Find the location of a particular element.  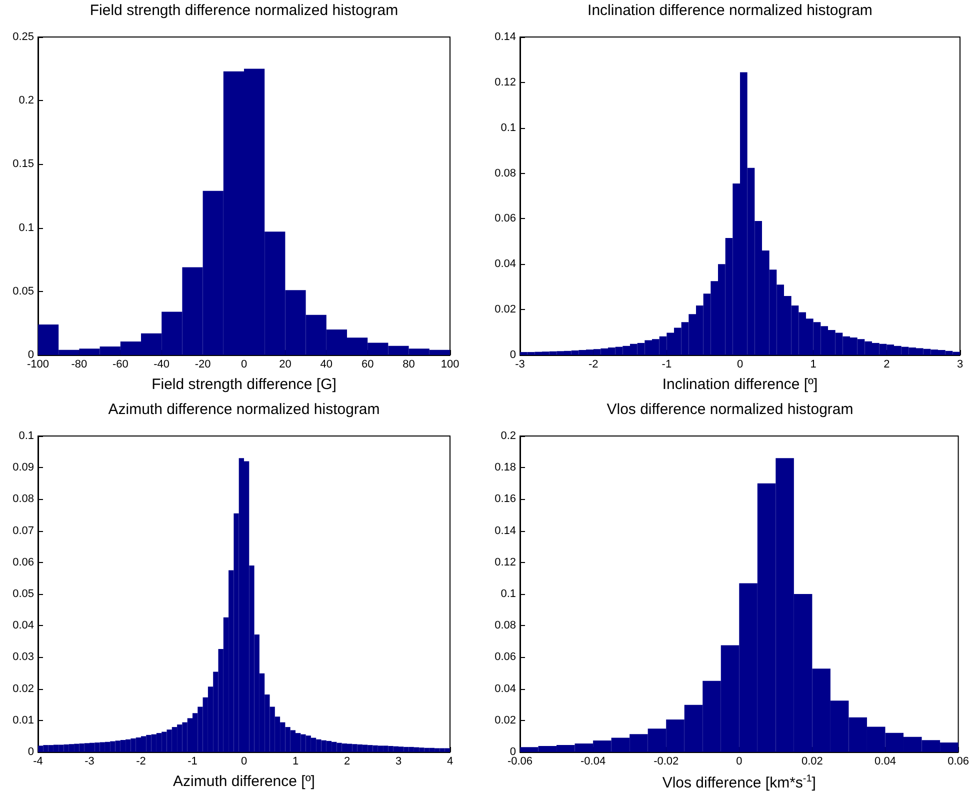

x-tick-label: 0.04 is located at coordinates (885, 762).